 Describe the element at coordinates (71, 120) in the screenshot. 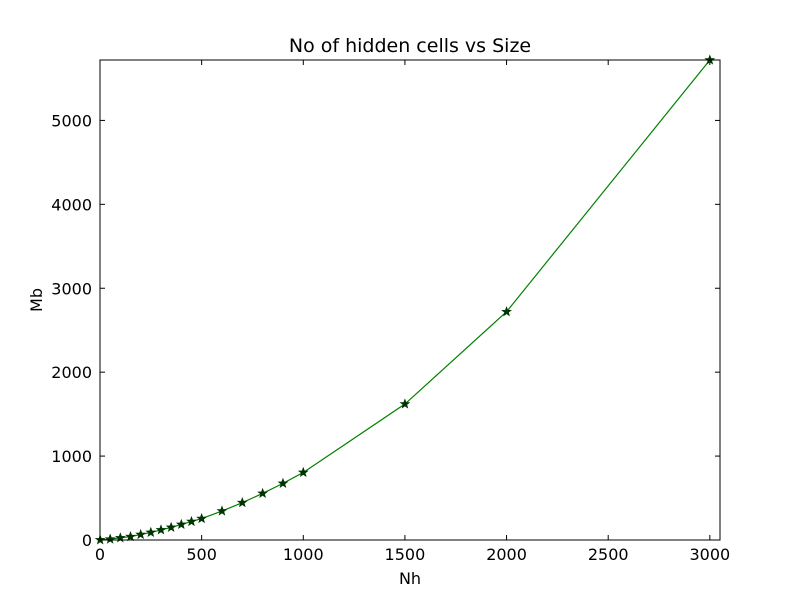

I see `y-tick-label: 5000` at that location.